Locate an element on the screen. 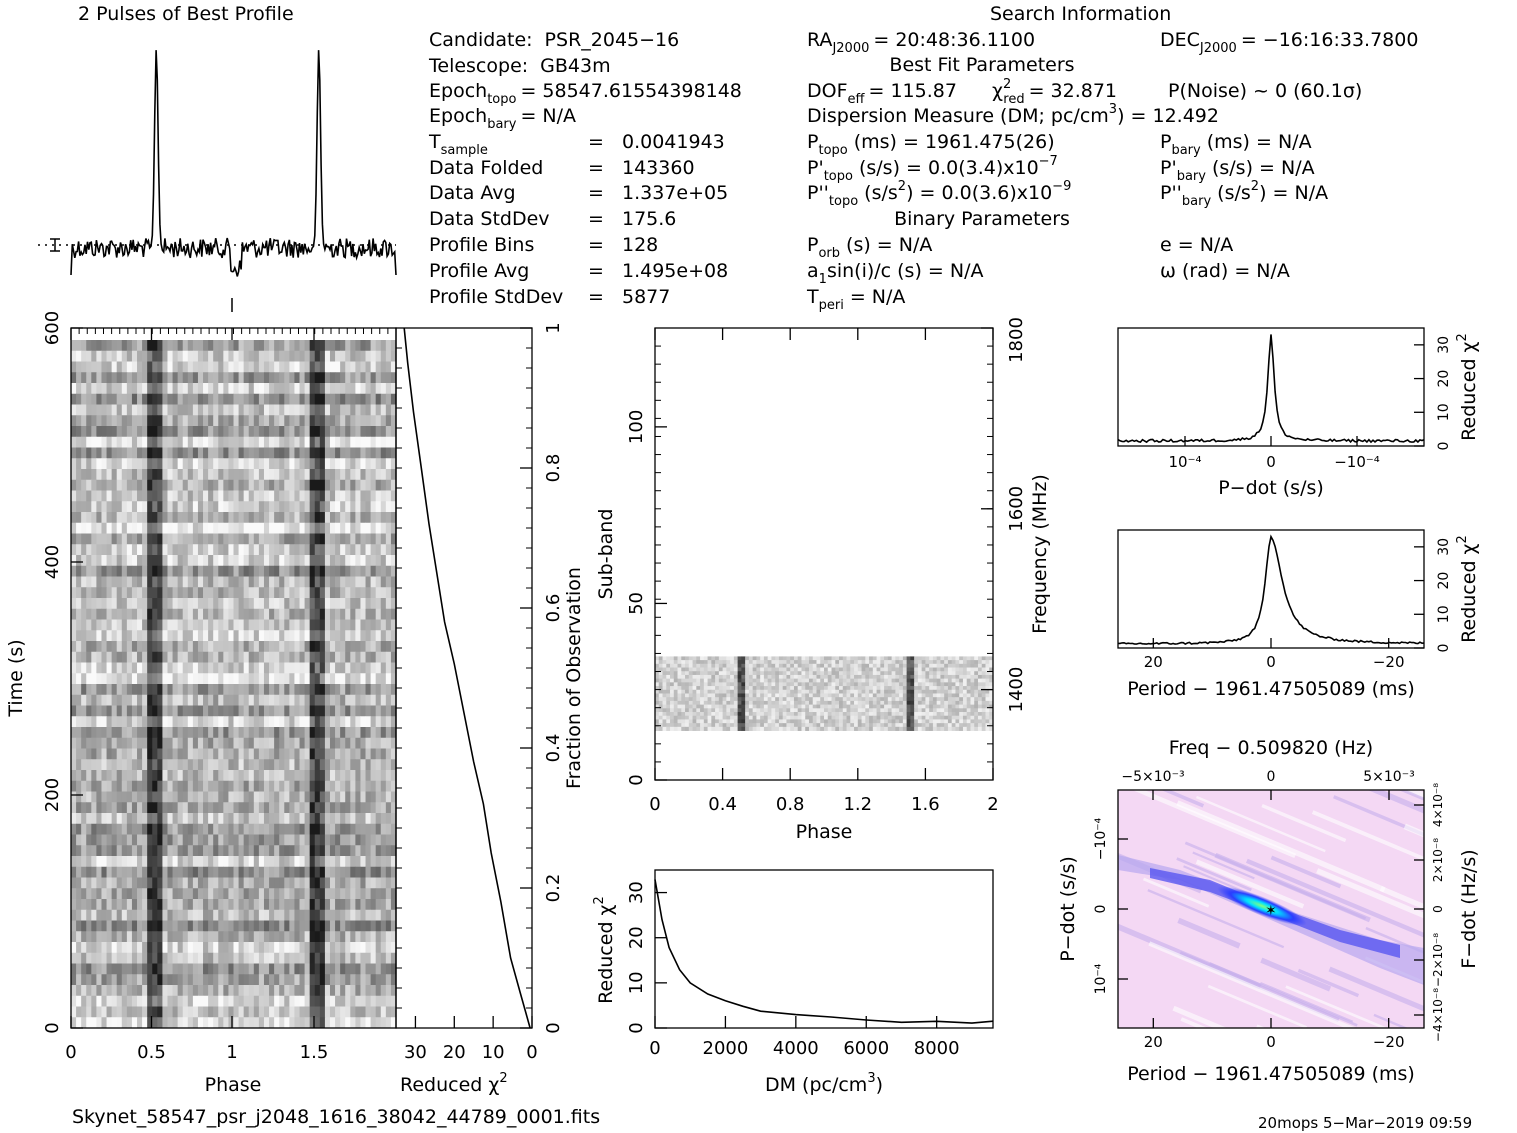  subband-heatmap is located at coordinates (824, 693).